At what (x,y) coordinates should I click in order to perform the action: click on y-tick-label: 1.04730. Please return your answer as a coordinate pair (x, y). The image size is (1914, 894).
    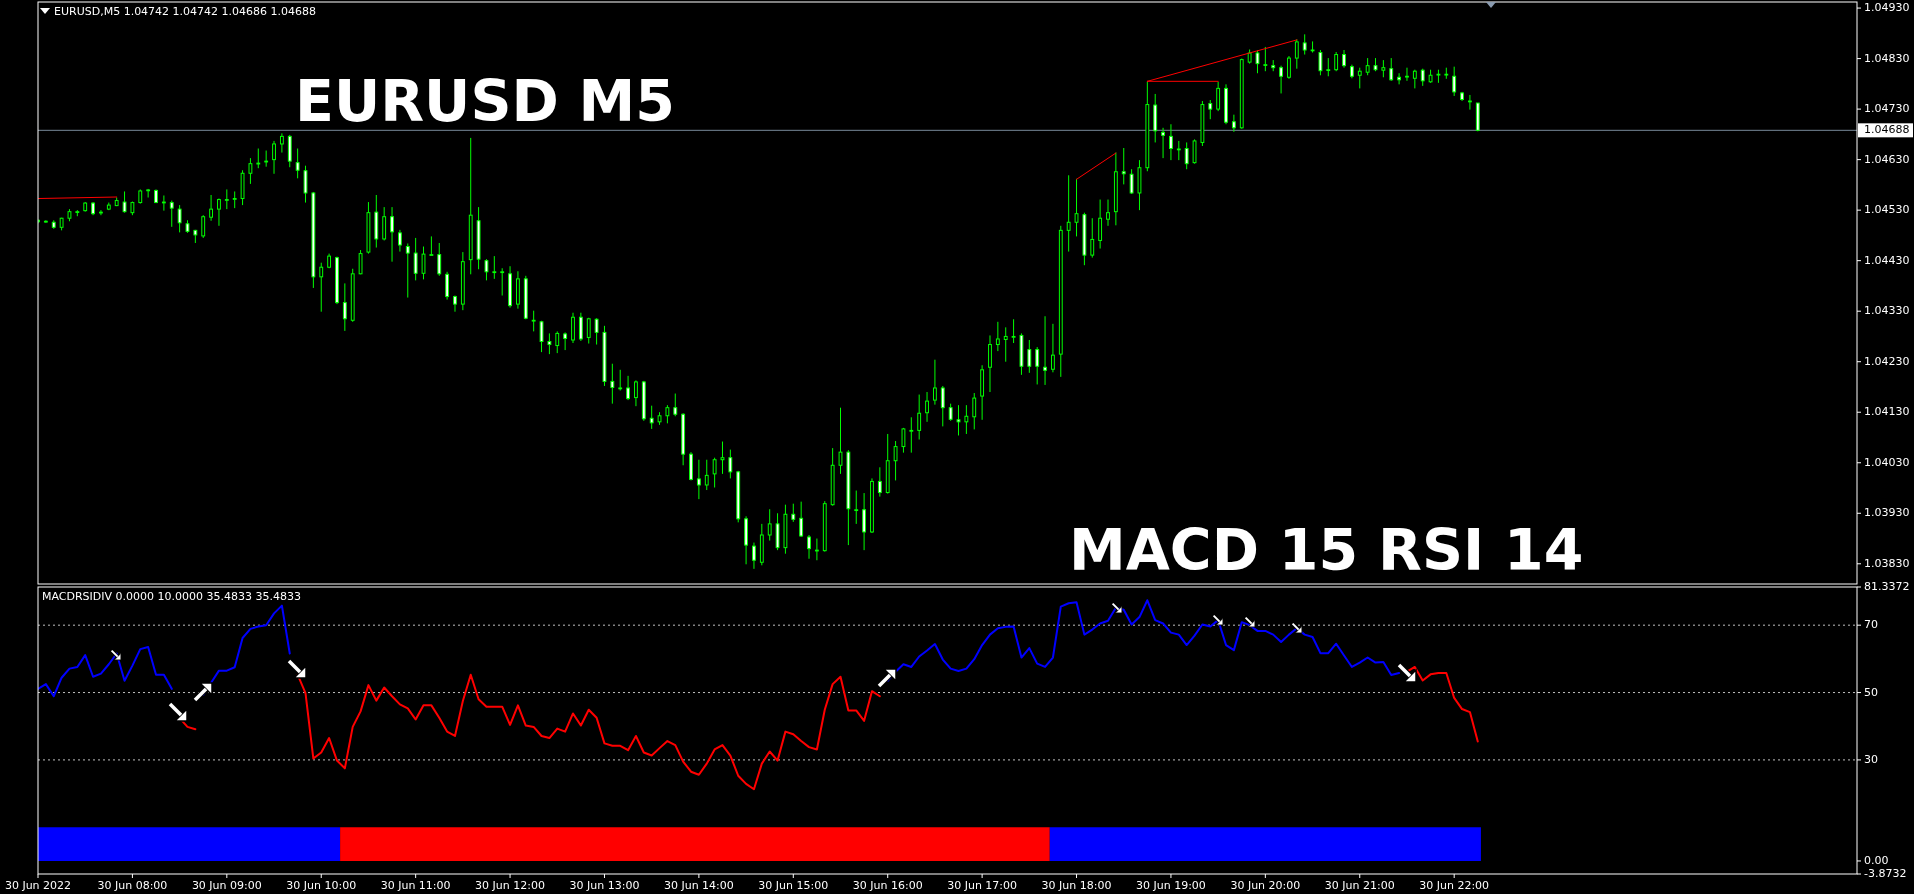
    Looking at the image, I should click on (1887, 109).